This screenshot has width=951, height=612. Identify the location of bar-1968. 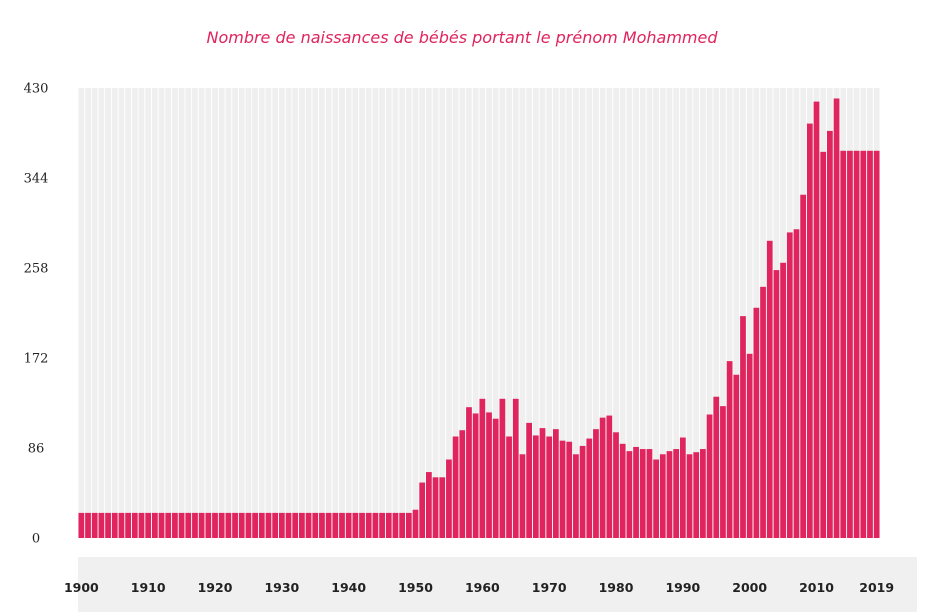
(535, 486).